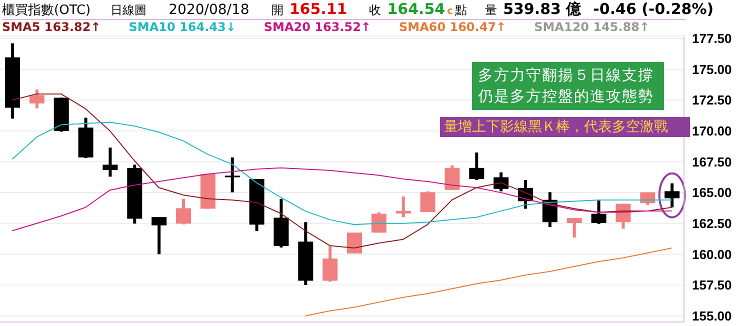  I want to click on y-tick-label: 157.50, so click(712, 285).